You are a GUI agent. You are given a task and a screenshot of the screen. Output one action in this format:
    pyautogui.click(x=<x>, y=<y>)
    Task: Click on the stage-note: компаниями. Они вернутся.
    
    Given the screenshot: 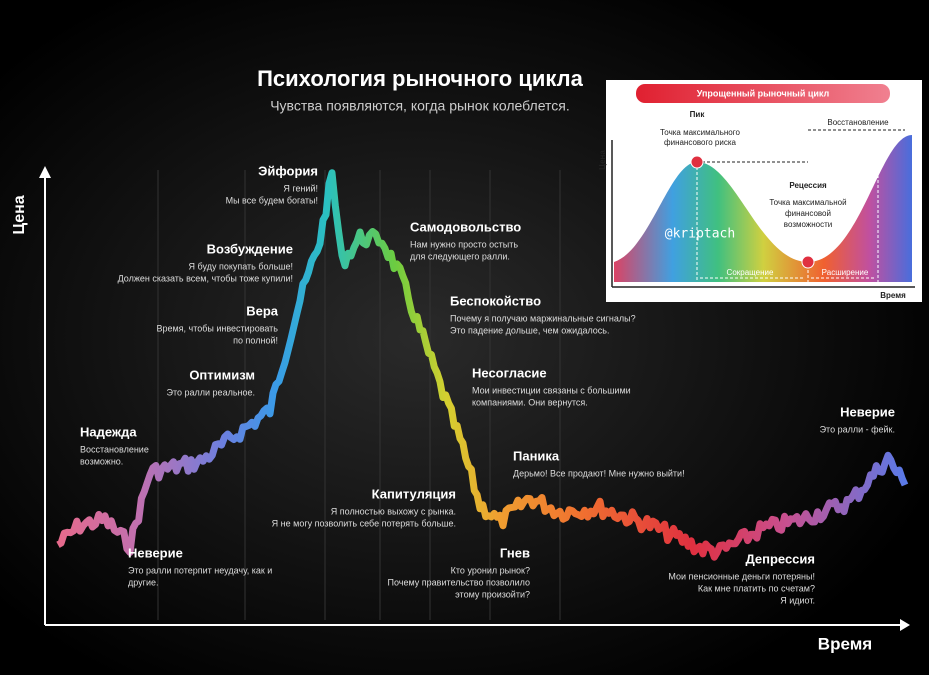 What is the action you would take?
    pyautogui.click(x=530, y=402)
    